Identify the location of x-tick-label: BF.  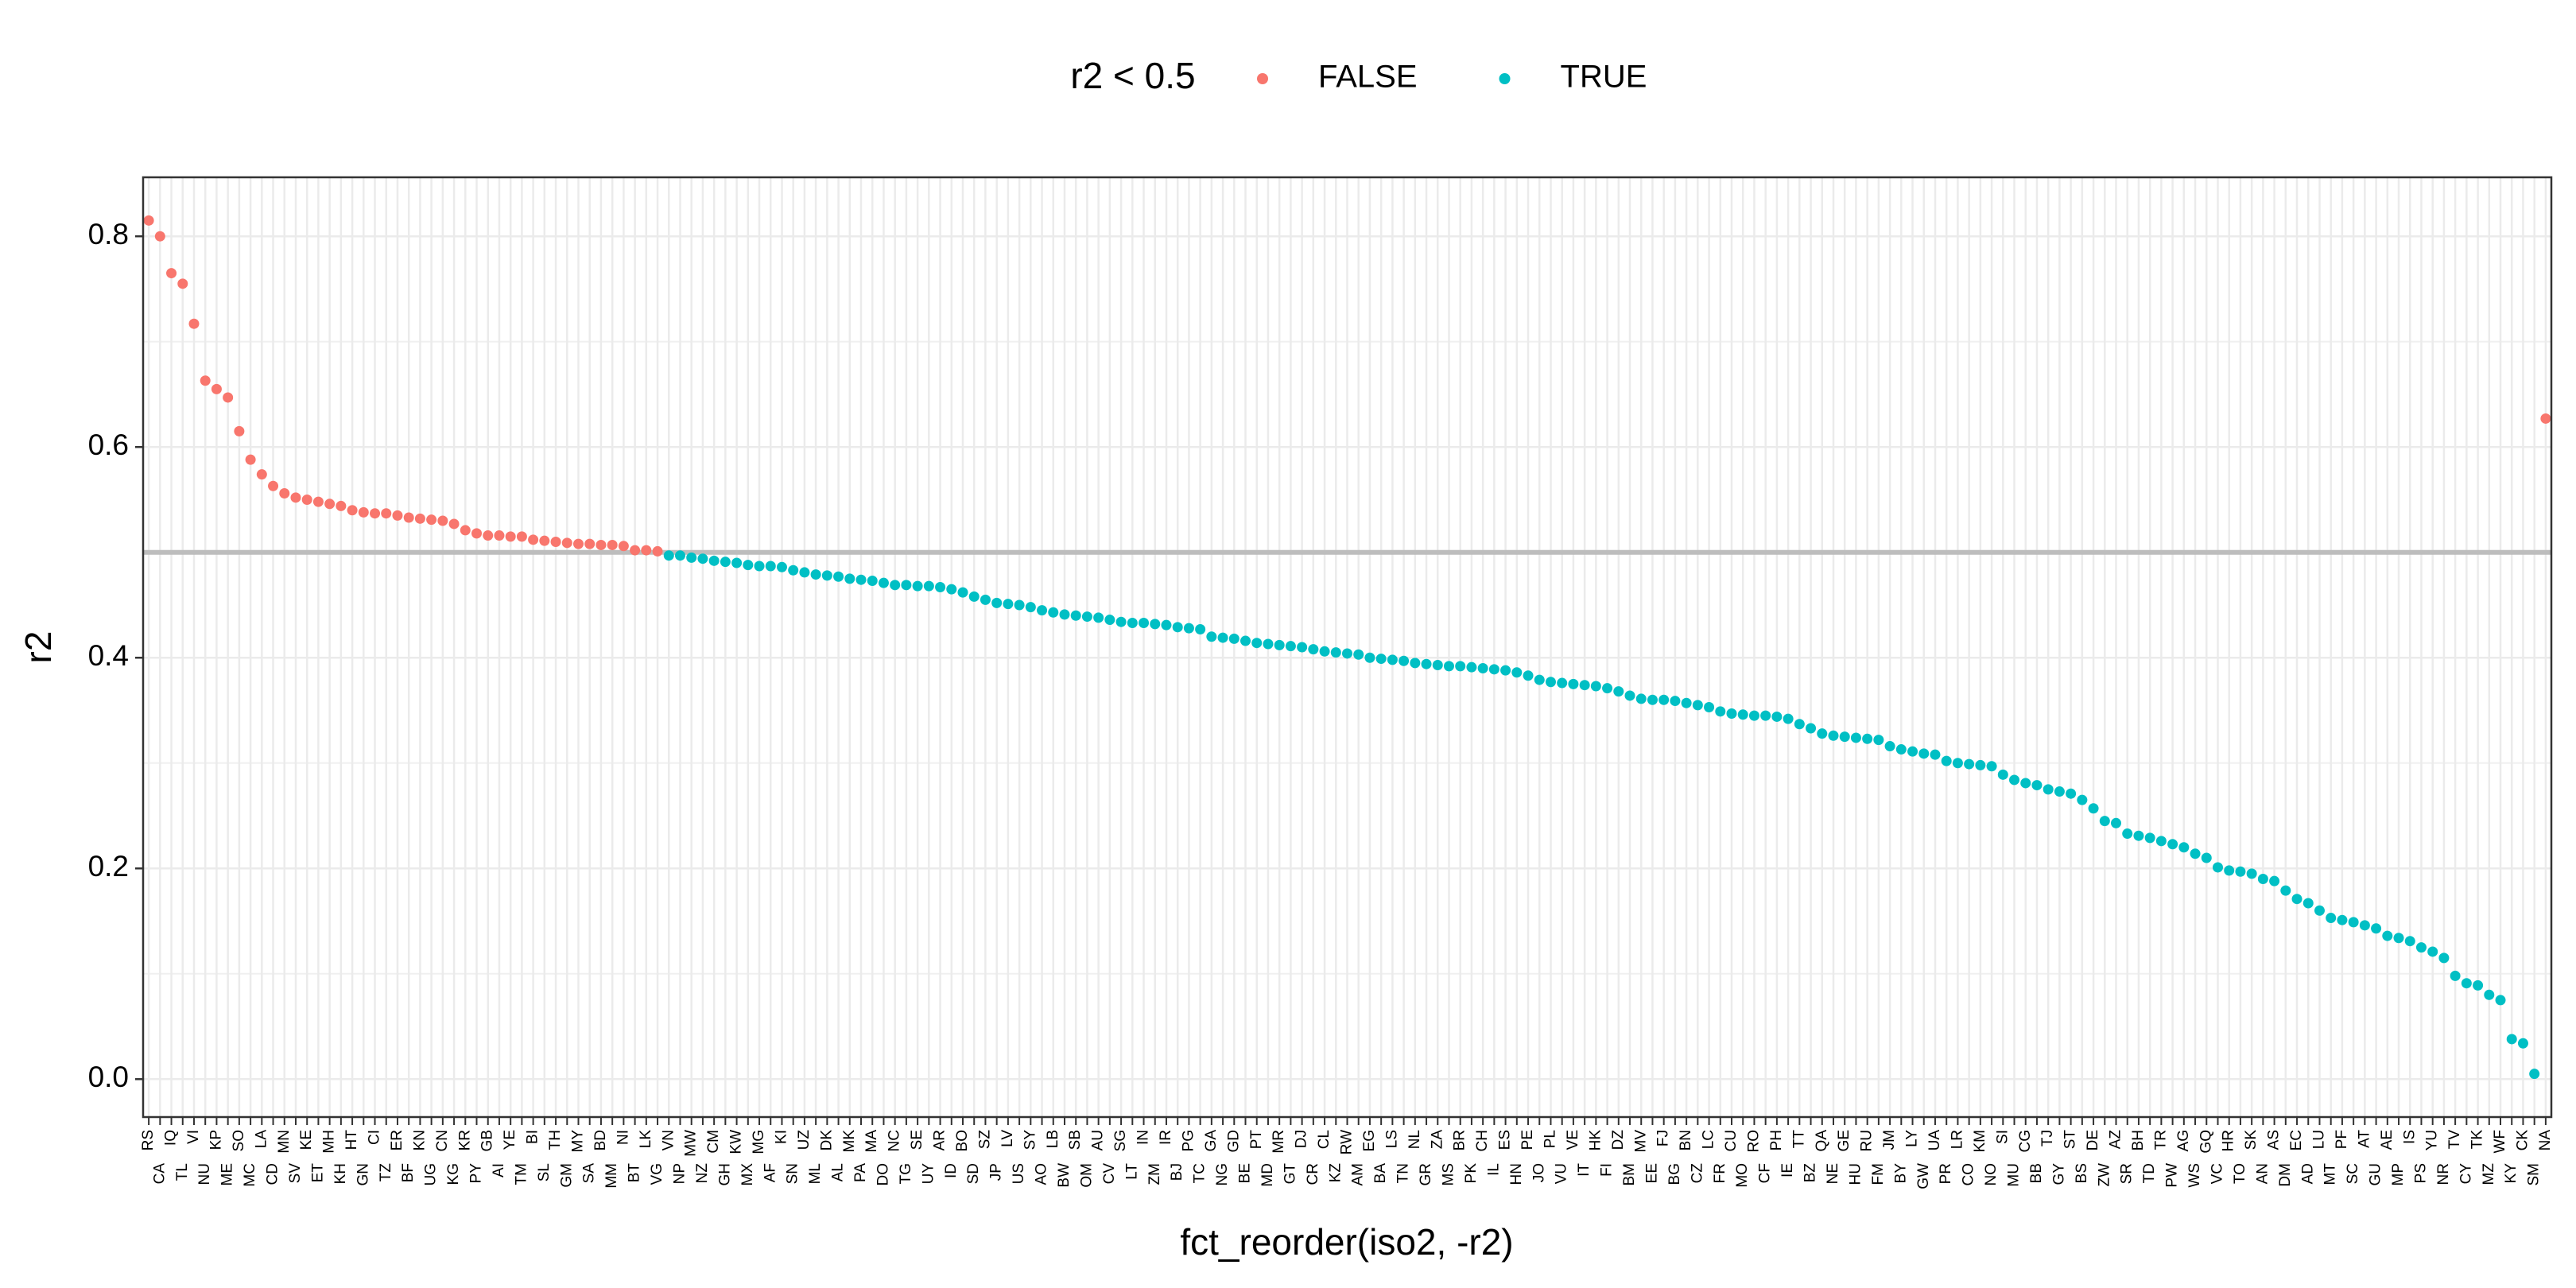
(408, 1172).